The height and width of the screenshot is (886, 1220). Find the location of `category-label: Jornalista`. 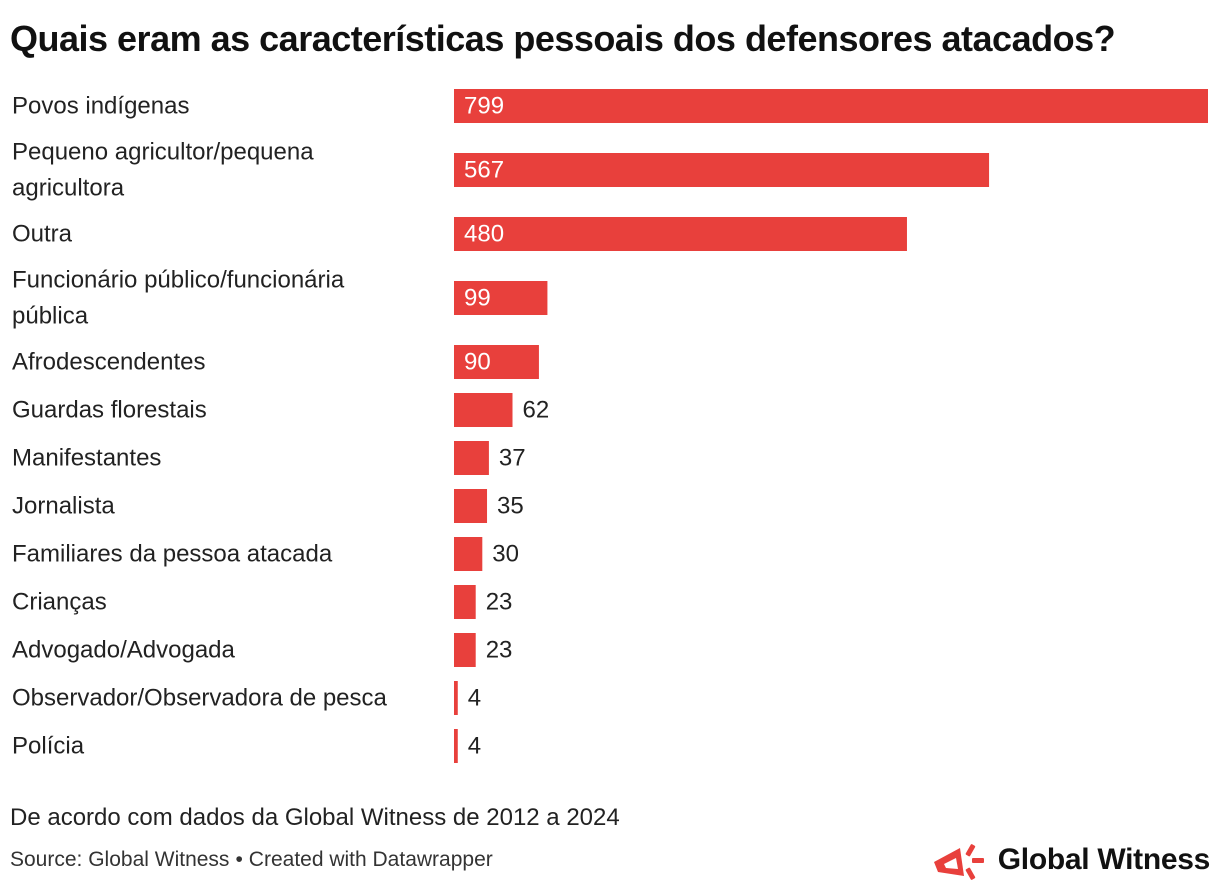

category-label: Jornalista is located at coordinates (63, 506).